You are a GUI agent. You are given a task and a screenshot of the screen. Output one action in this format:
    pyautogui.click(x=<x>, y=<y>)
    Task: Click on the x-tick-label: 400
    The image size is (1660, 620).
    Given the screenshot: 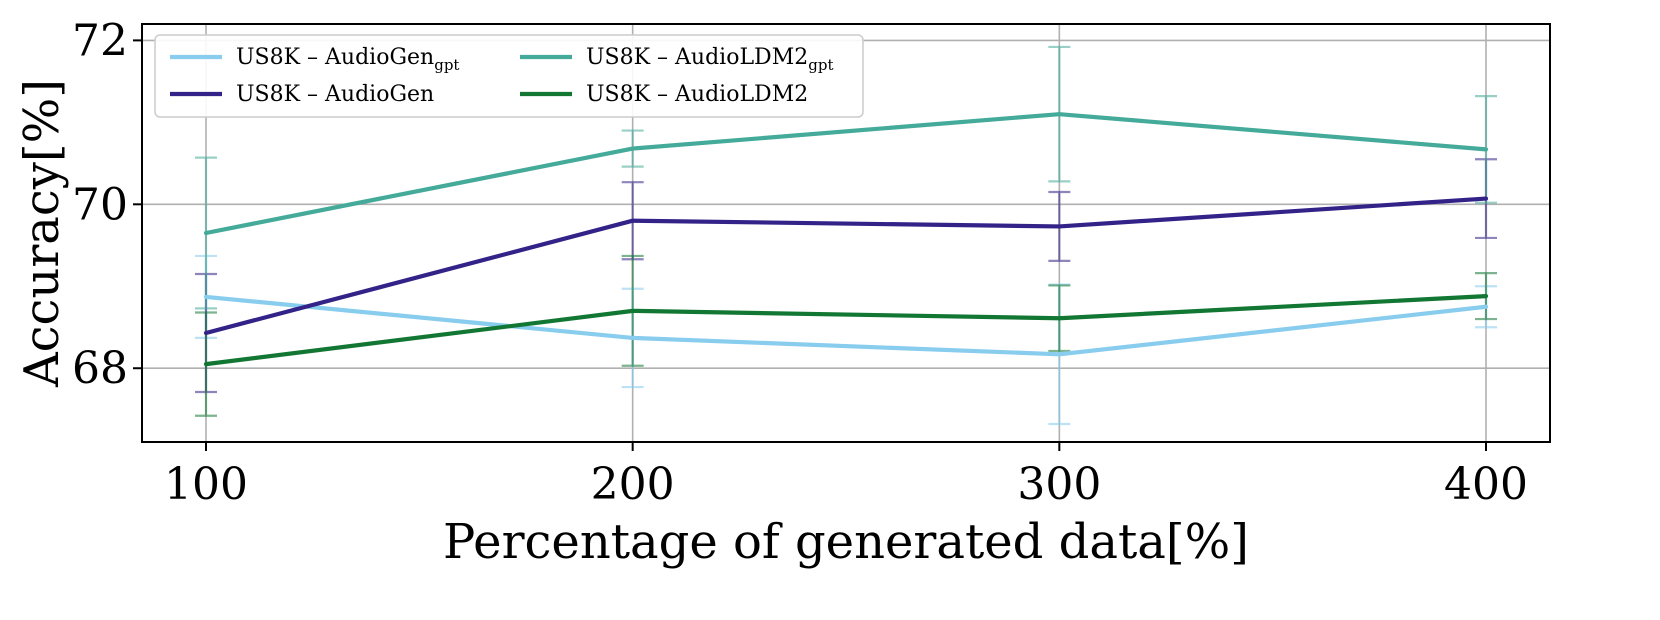 What is the action you would take?
    pyautogui.click(x=1486, y=484)
    